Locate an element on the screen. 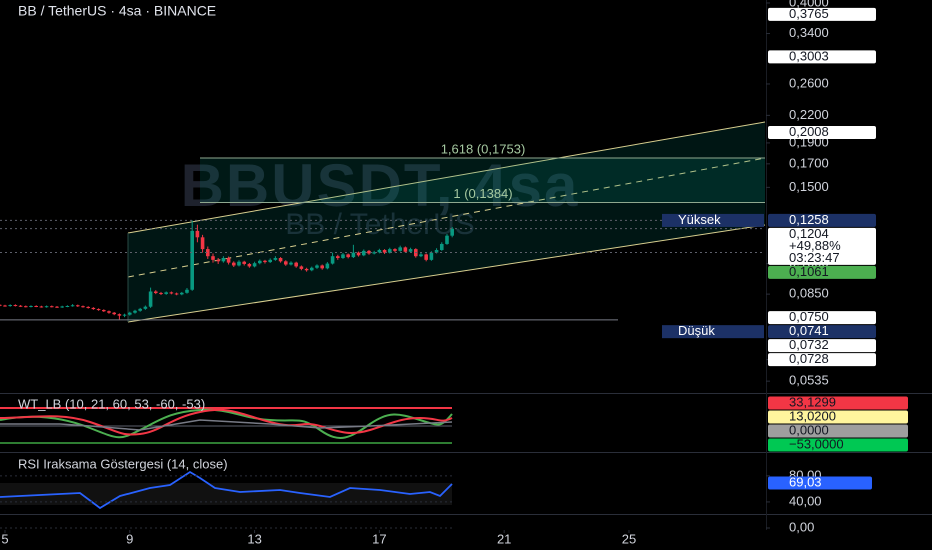 The height and width of the screenshot is (550, 932). watermark-symbol: BBUSDT, 4sa is located at coordinates (380, 185).